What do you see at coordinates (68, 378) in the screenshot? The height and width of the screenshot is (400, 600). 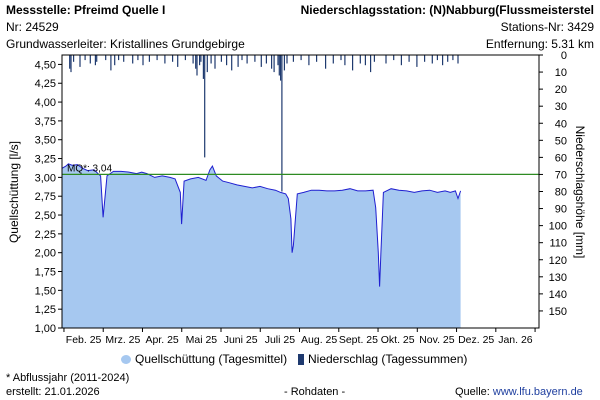 I see `footnote-abflussjahr: * Abflussjahr (2011-2024)` at bounding box center [68, 378].